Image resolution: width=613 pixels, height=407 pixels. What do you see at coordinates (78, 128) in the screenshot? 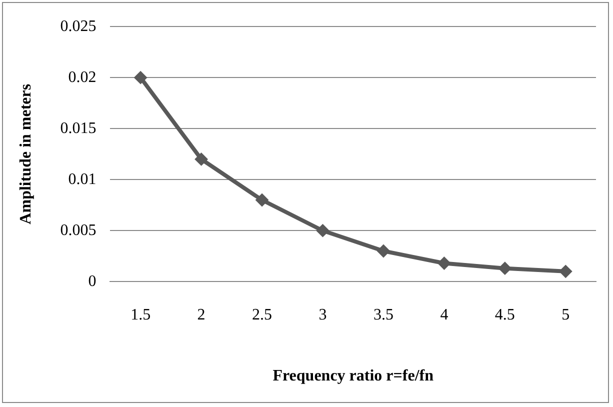
I see `y-tick-label: 0.015` at bounding box center [78, 128].